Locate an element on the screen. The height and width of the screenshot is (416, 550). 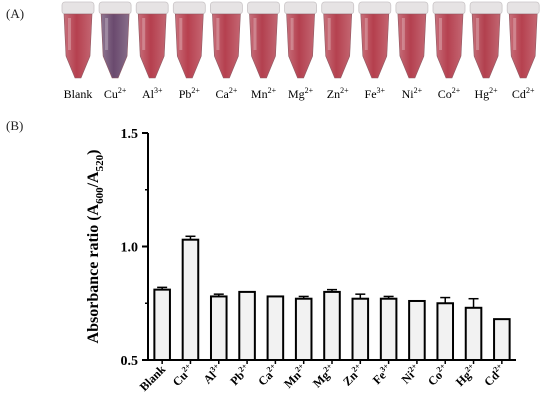
x-tick-label: Pb2+ is located at coordinates (240, 374).